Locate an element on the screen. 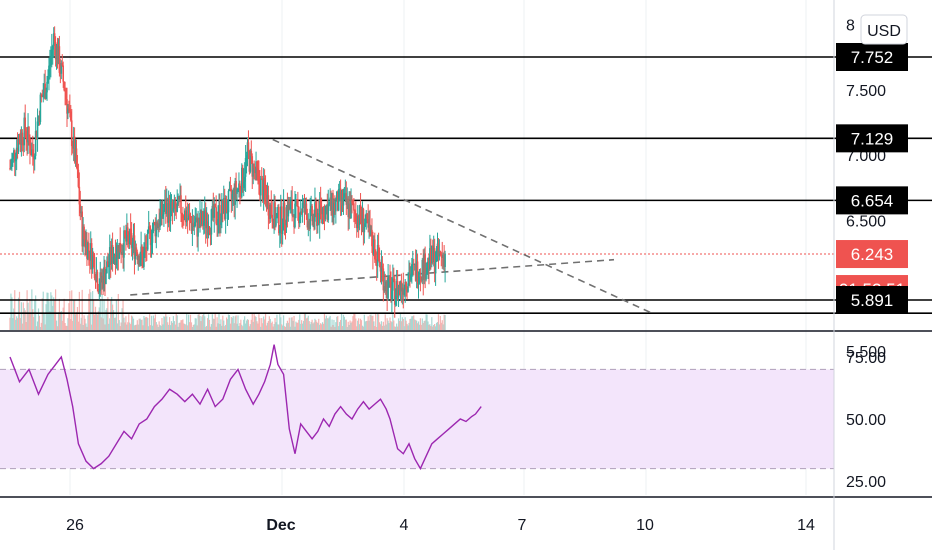 The height and width of the screenshot is (550, 932). rsi-tick-label: 25.00 is located at coordinates (866, 482).